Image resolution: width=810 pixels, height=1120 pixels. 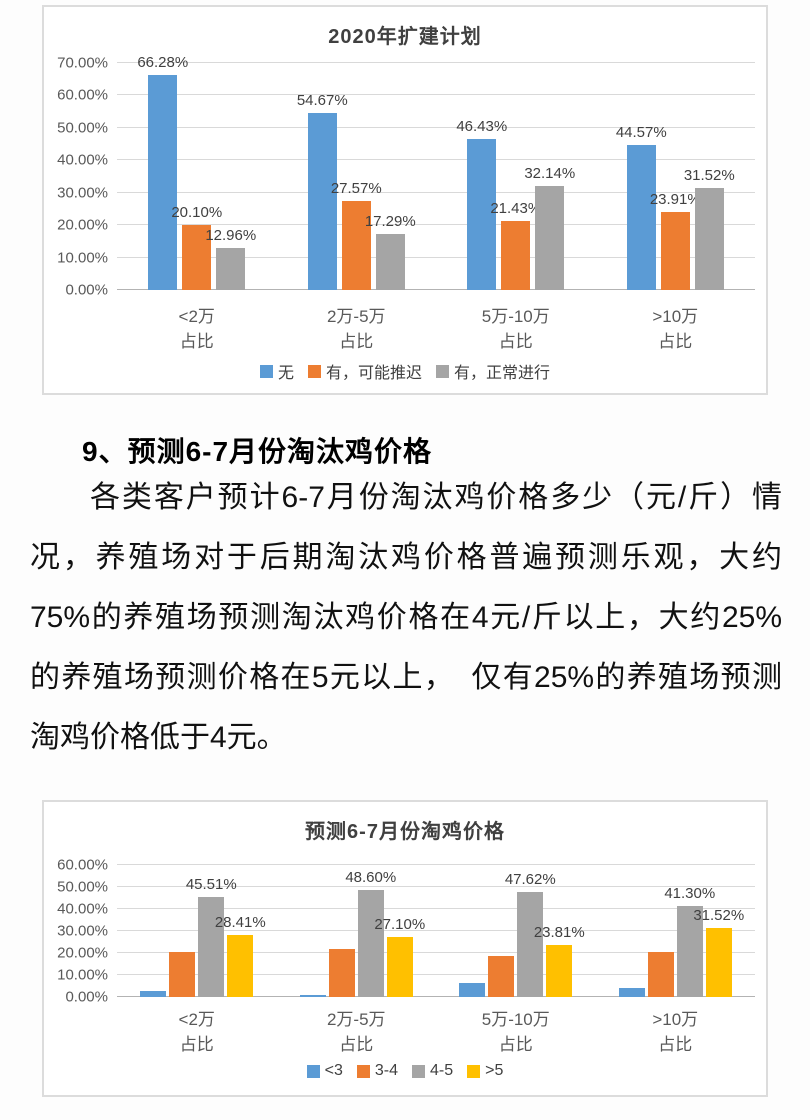 What do you see at coordinates (82, 887) in the screenshot?
I see `y-tick-label: 50.00%` at bounding box center [82, 887].